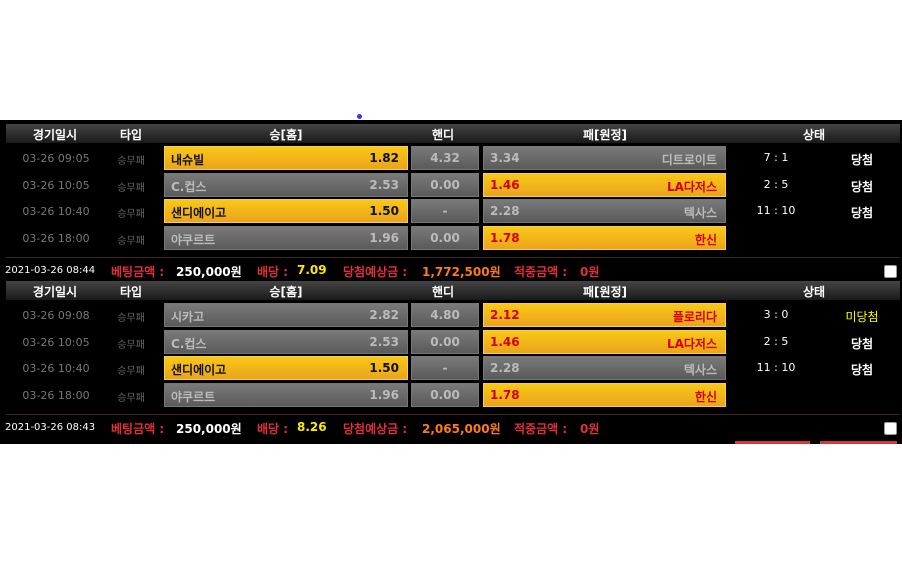 The width and height of the screenshot is (902, 564). I want to click on col-status: 상태, so click(814, 292).